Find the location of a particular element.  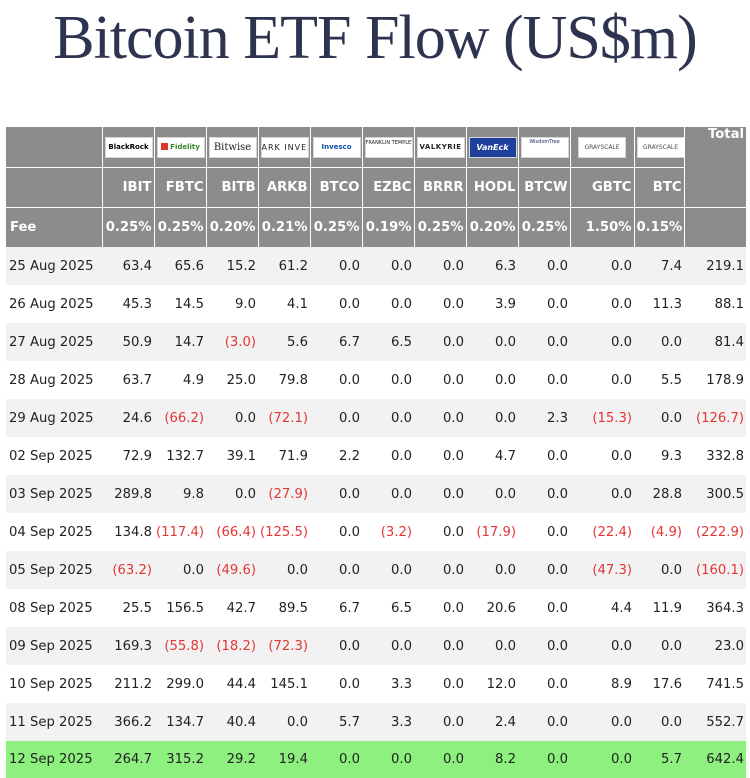

flow-cell: 2.2 is located at coordinates (336, 456).